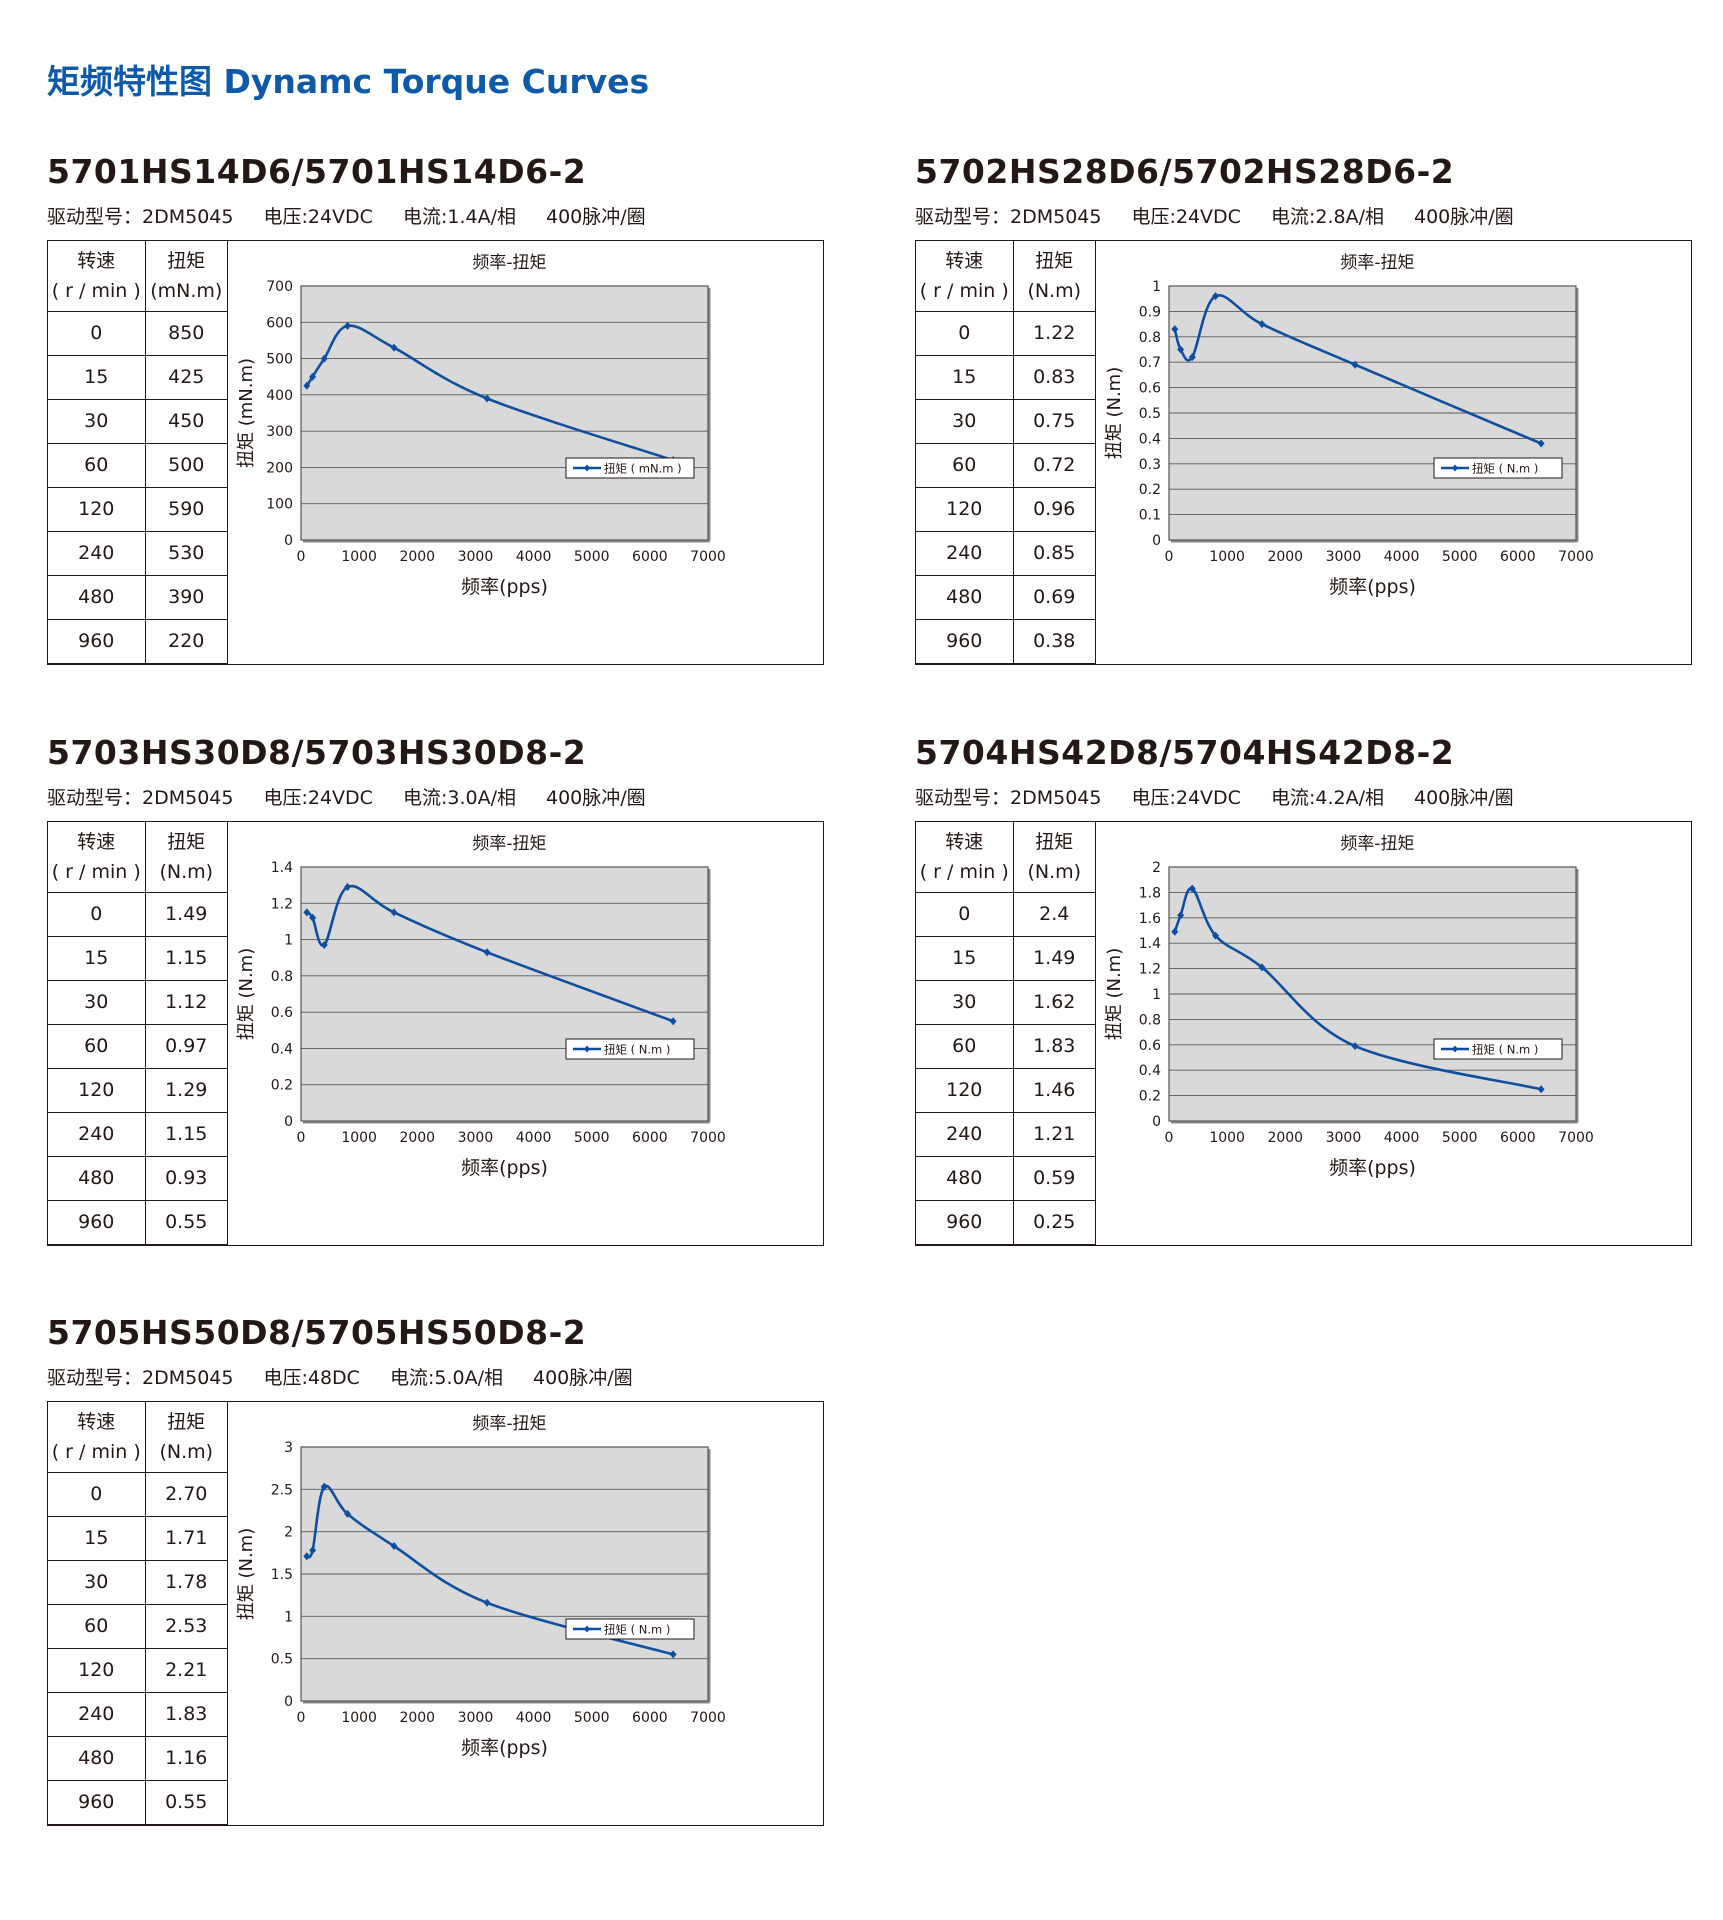 The width and height of the screenshot is (1723, 1920). I want to click on y-tick-label: 0.6, so click(282, 1013).